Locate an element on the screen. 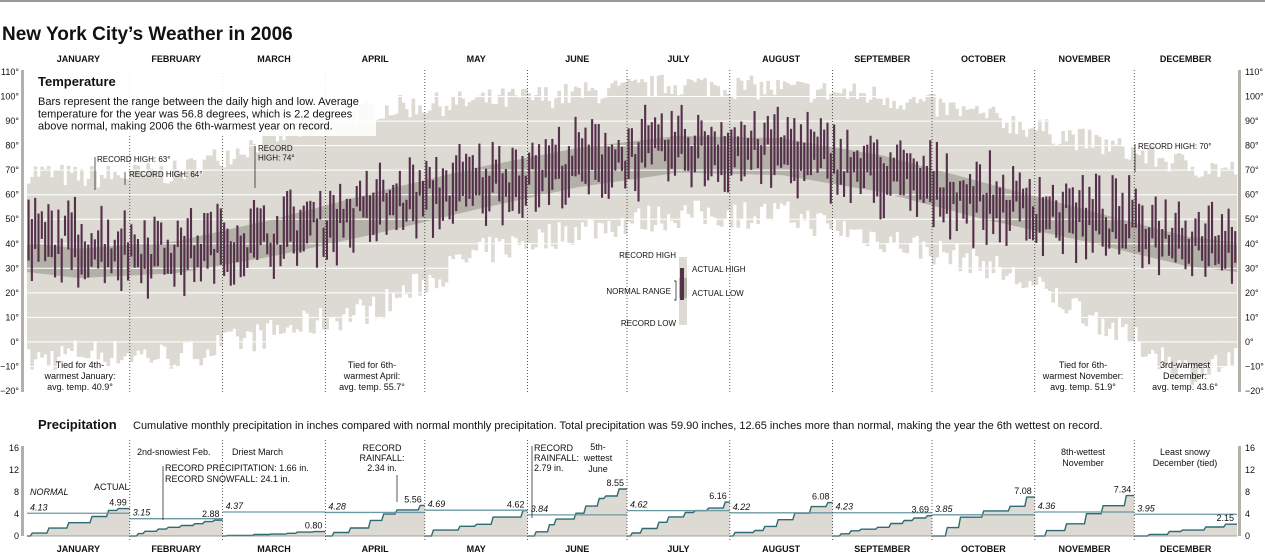 The image size is (1265, 555). temperature-ytick-right: −10° is located at coordinates (1254, 366).